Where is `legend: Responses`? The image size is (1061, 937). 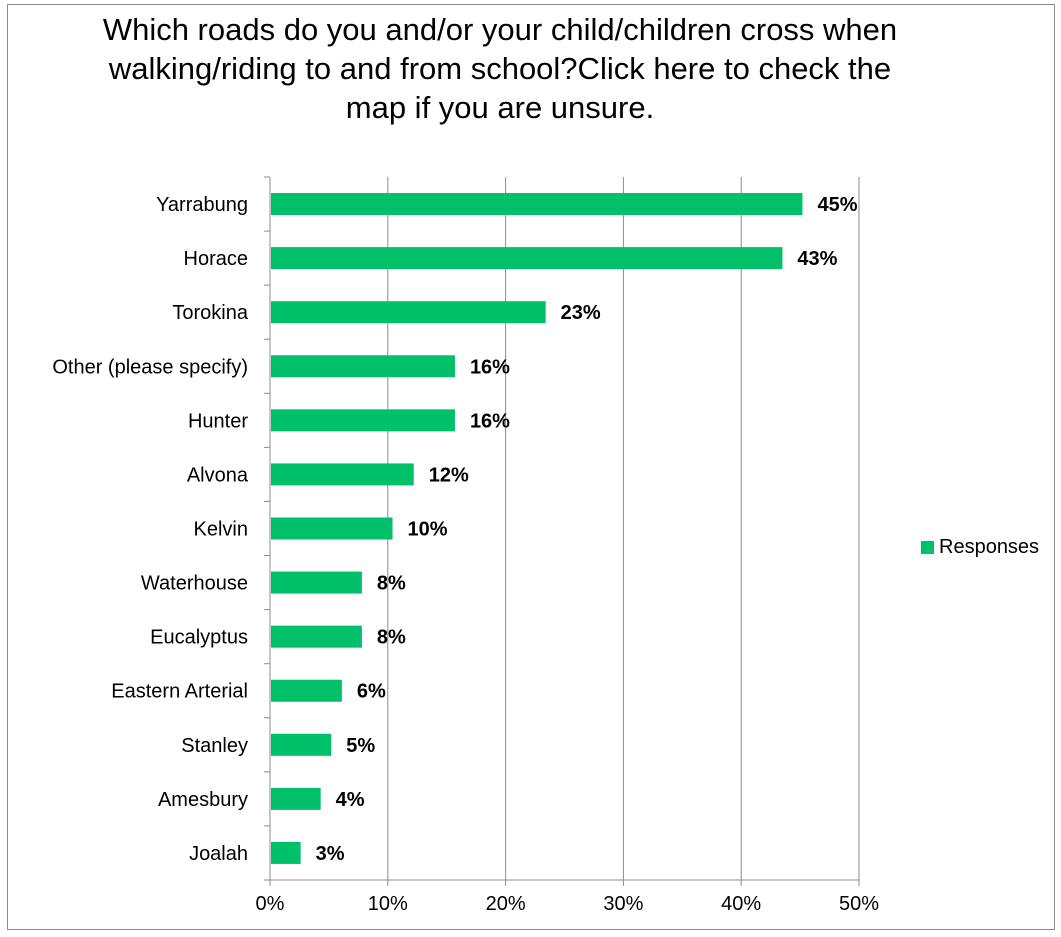
legend: Responses is located at coordinates (980, 547).